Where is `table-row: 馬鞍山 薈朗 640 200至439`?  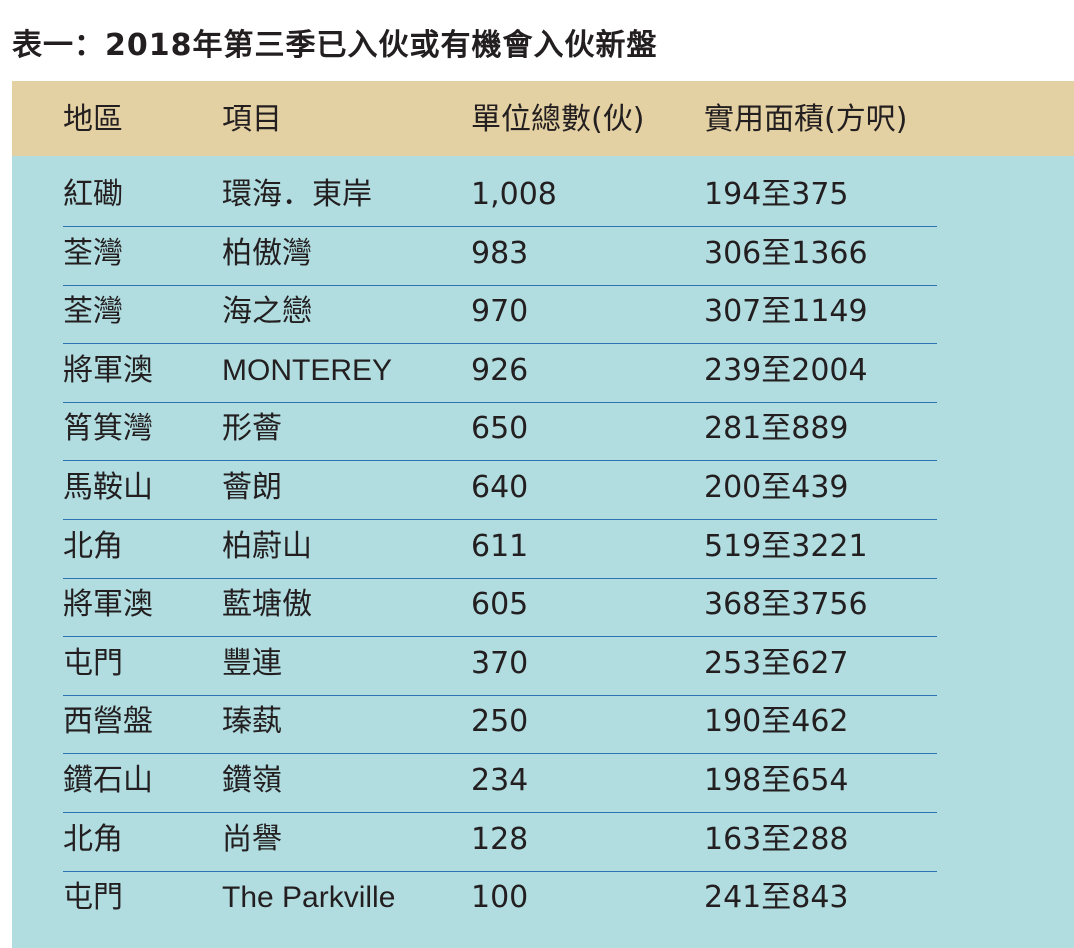
table-row: 馬鞍山 薈朗 640 200至439 is located at coordinates (543, 491).